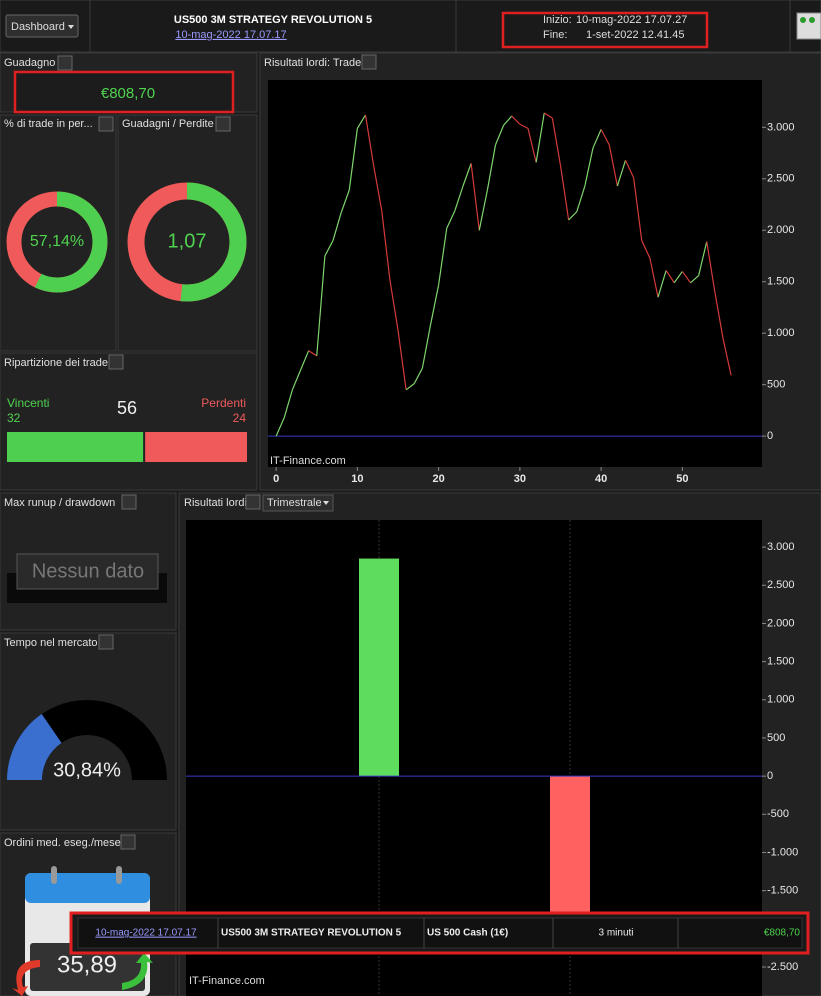 This screenshot has height=996, width=821. What do you see at coordinates (129, 421) in the screenshot?
I see `panel` at bounding box center [129, 421].